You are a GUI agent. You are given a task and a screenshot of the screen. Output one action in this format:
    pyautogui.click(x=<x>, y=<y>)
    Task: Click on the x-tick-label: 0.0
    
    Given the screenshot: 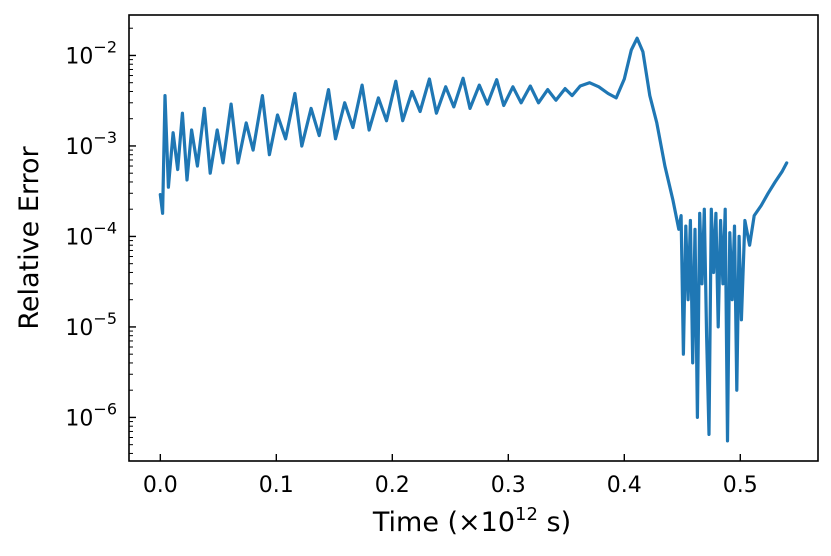 What is the action you would take?
    pyautogui.click(x=160, y=485)
    